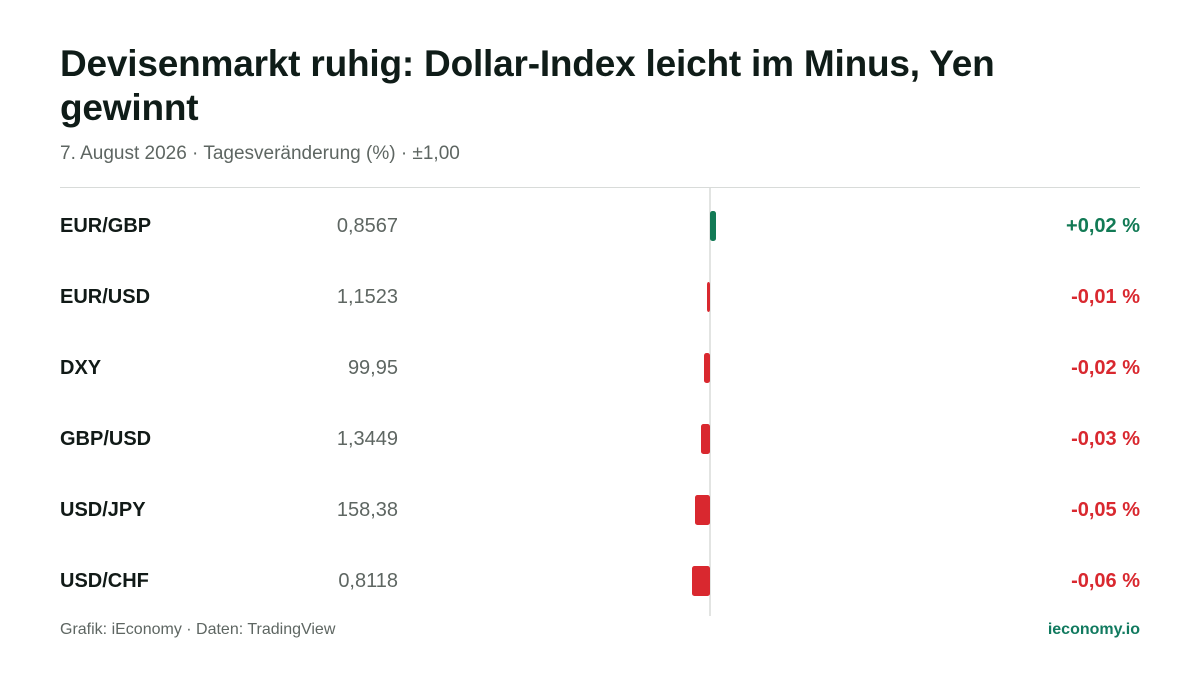 Image resolution: width=1200 pixels, height=675 pixels. Describe the element at coordinates (372, 368) in the screenshot. I see `pair-price: 99,95` at that location.